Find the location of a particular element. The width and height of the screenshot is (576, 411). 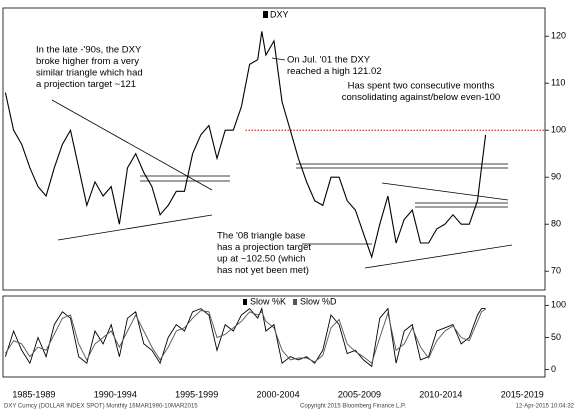

annotation: has not yet been met) is located at coordinates (263, 270).